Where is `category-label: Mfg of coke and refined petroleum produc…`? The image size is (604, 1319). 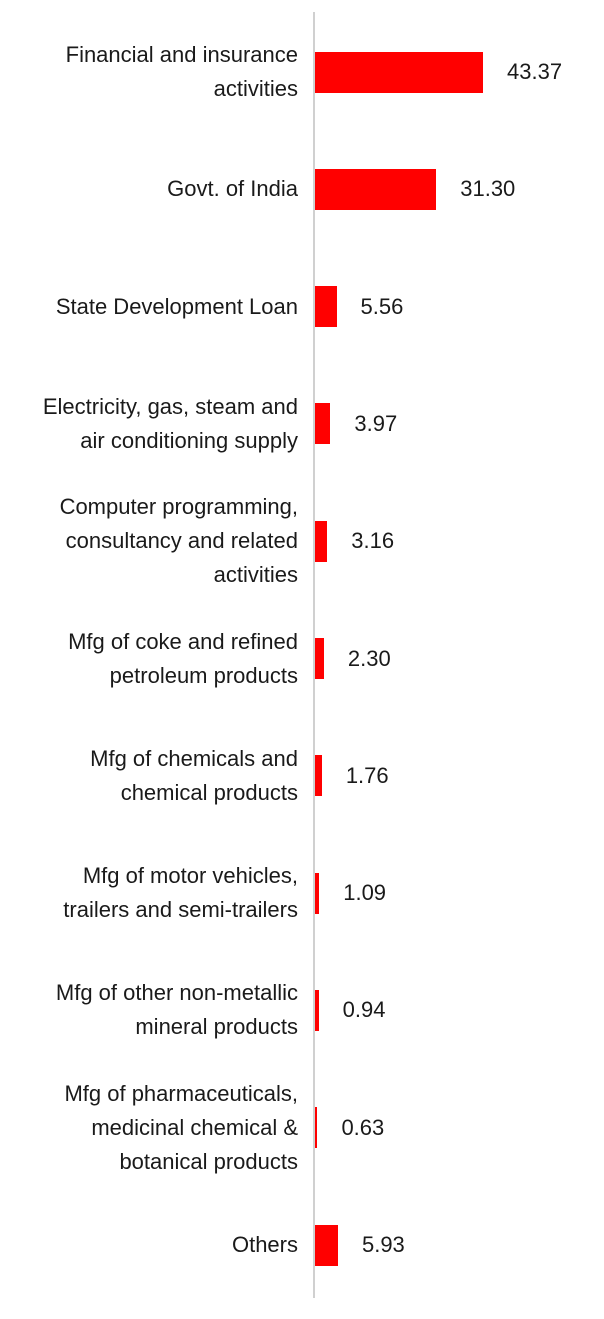
category-label: Mfg of coke and refined petroleum produc… is located at coordinates (183, 658).